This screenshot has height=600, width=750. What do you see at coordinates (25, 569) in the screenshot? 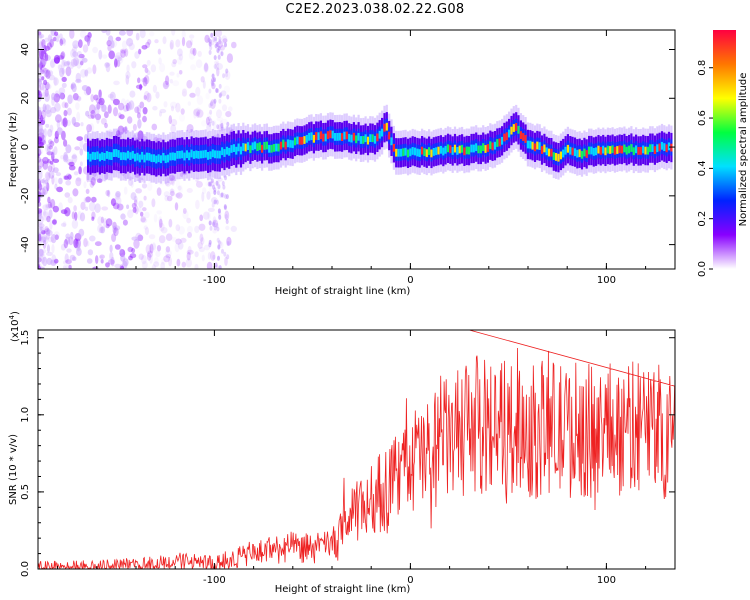
I see `y-tick-label: 0.0` at bounding box center [25, 569].